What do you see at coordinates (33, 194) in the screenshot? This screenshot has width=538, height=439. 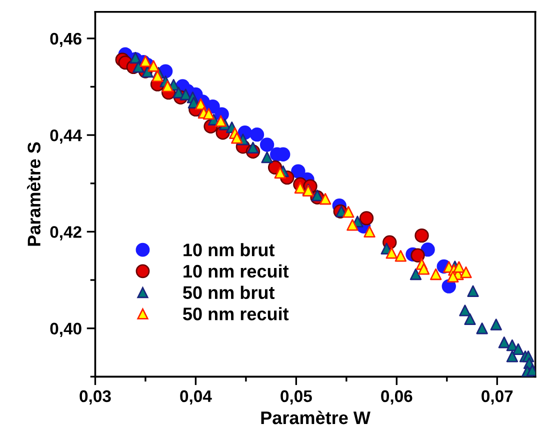 I see `y-axis-title: Paramètre S` at bounding box center [33, 194].